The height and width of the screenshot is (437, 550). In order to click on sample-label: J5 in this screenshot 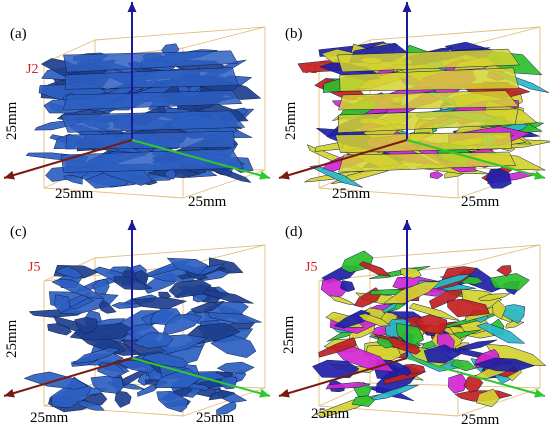, I will do `click(311, 267)`.